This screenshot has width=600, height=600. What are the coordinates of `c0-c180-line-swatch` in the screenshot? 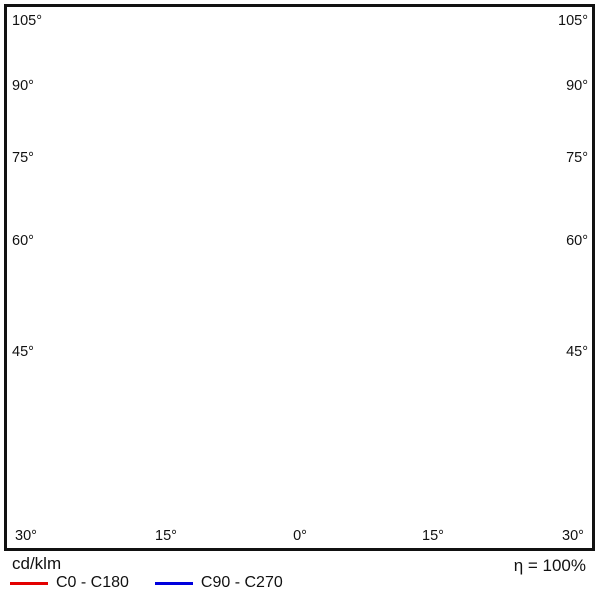 It's located at (29, 583).